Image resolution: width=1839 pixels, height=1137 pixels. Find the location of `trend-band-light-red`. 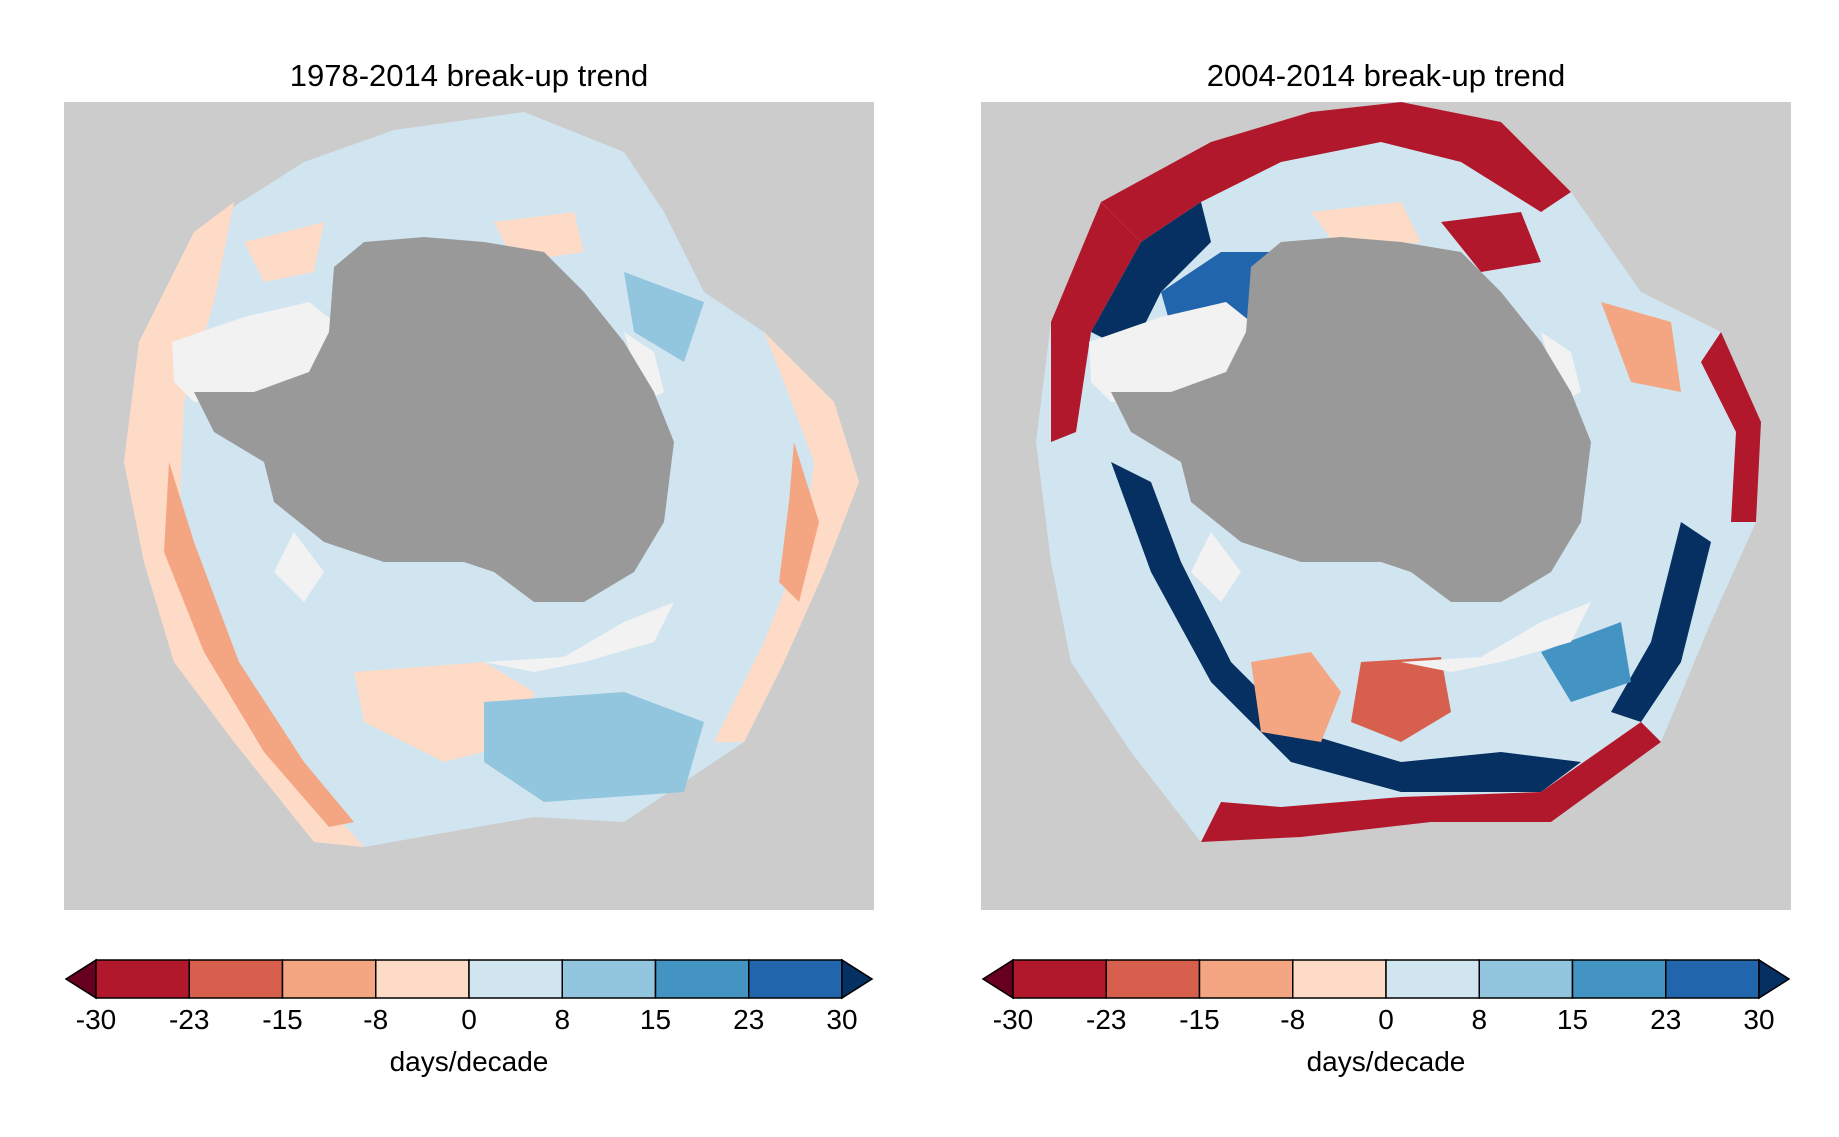

trend-band-light-red is located at coordinates (786, 537).